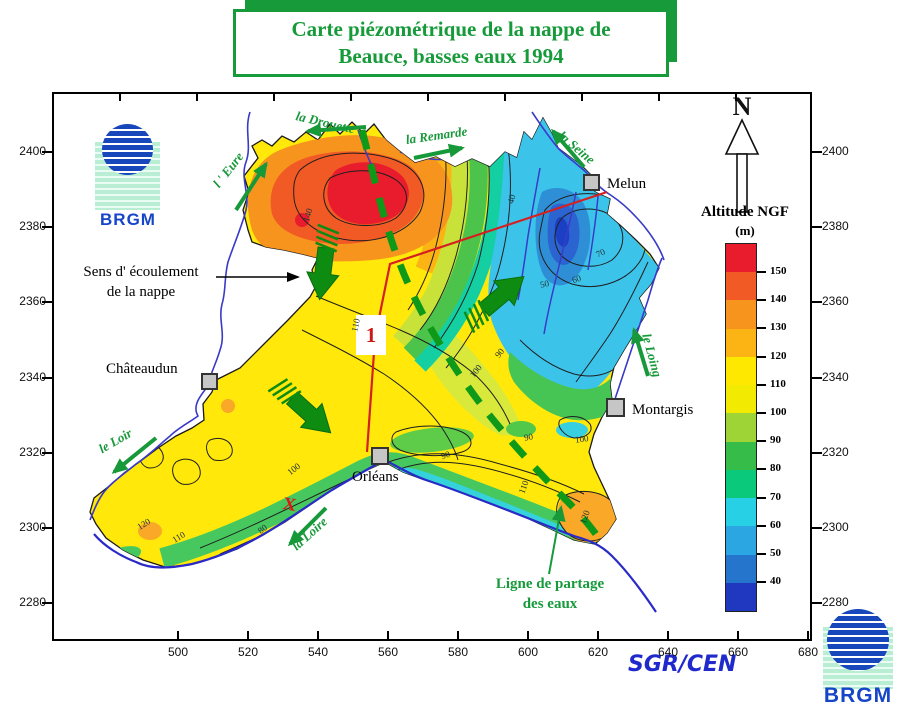 The height and width of the screenshot is (712, 900). Describe the element at coordinates (371, 335) in the screenshot. I see `cross-section-marker: 1` at that location.